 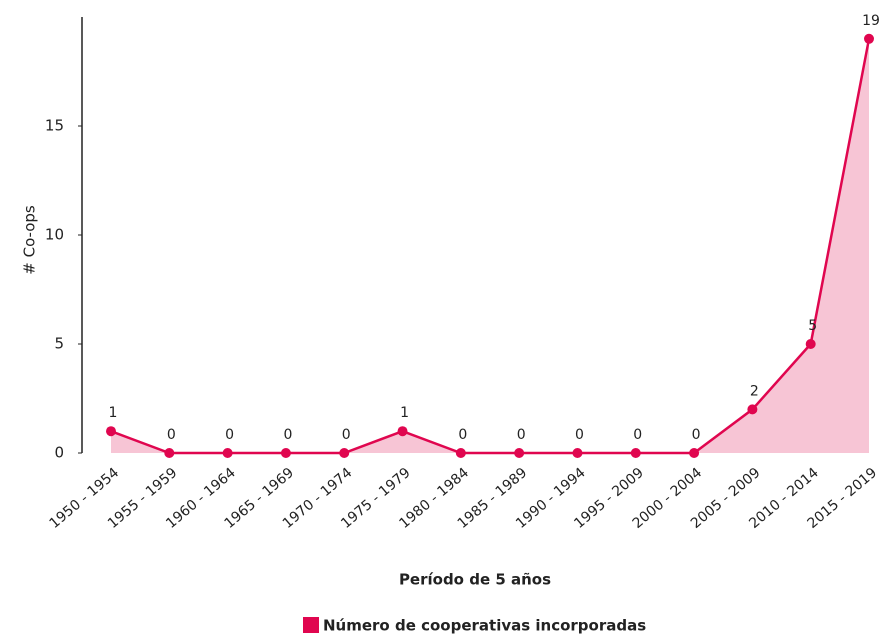 I want to click on x-axis-title: Período de 5 años, so click(x=475, y=580).